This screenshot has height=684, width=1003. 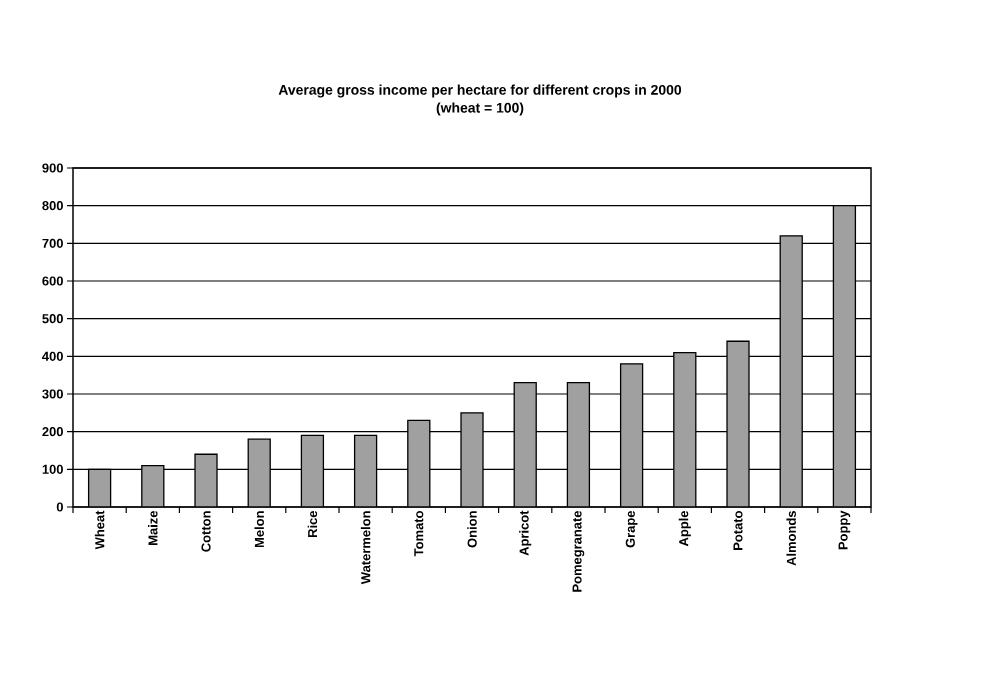 What do you see at coordinates (52, 469) in the screenshot?
I see `y-tick-label: 100` at bounding box center [52, 469].